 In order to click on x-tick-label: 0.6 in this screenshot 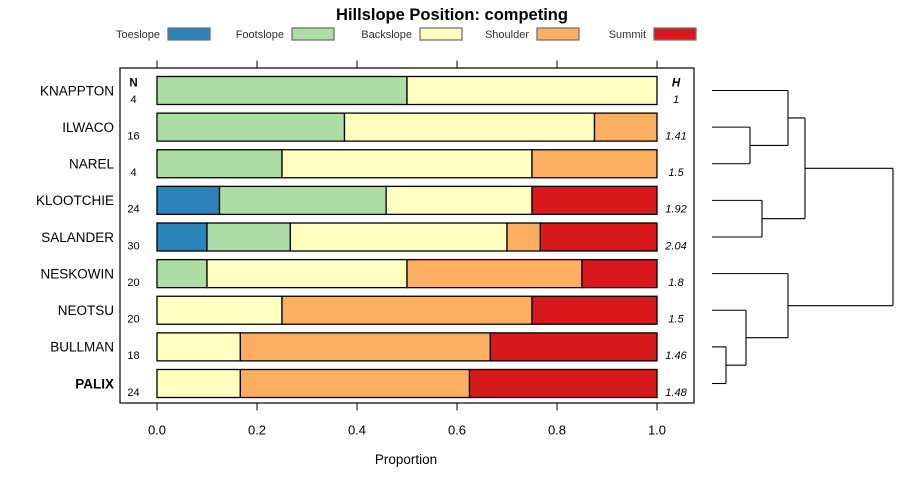, I will do `click(457, 430)`.